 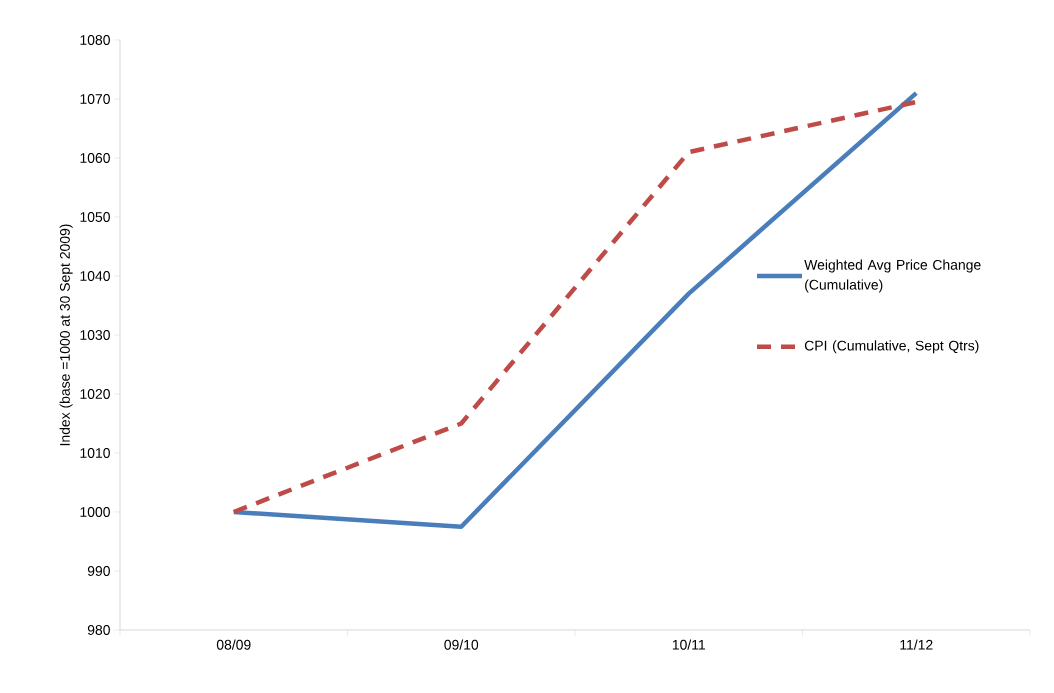 I want to click on y-tick-label: 1080, so click(x=95, y=40).